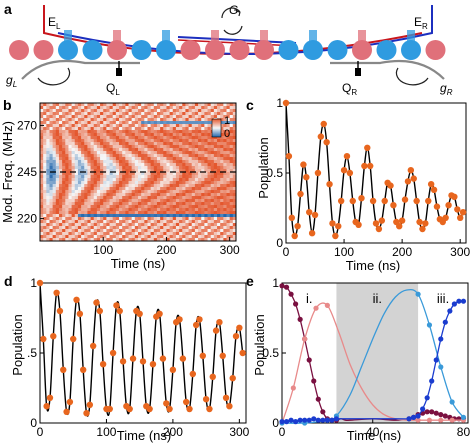 This screenshot has height=445, width=474. What do you see at coordinates (464, 432) in the screenshot?
I see `x-tick-label: 80` at bounding box center [464, 432].